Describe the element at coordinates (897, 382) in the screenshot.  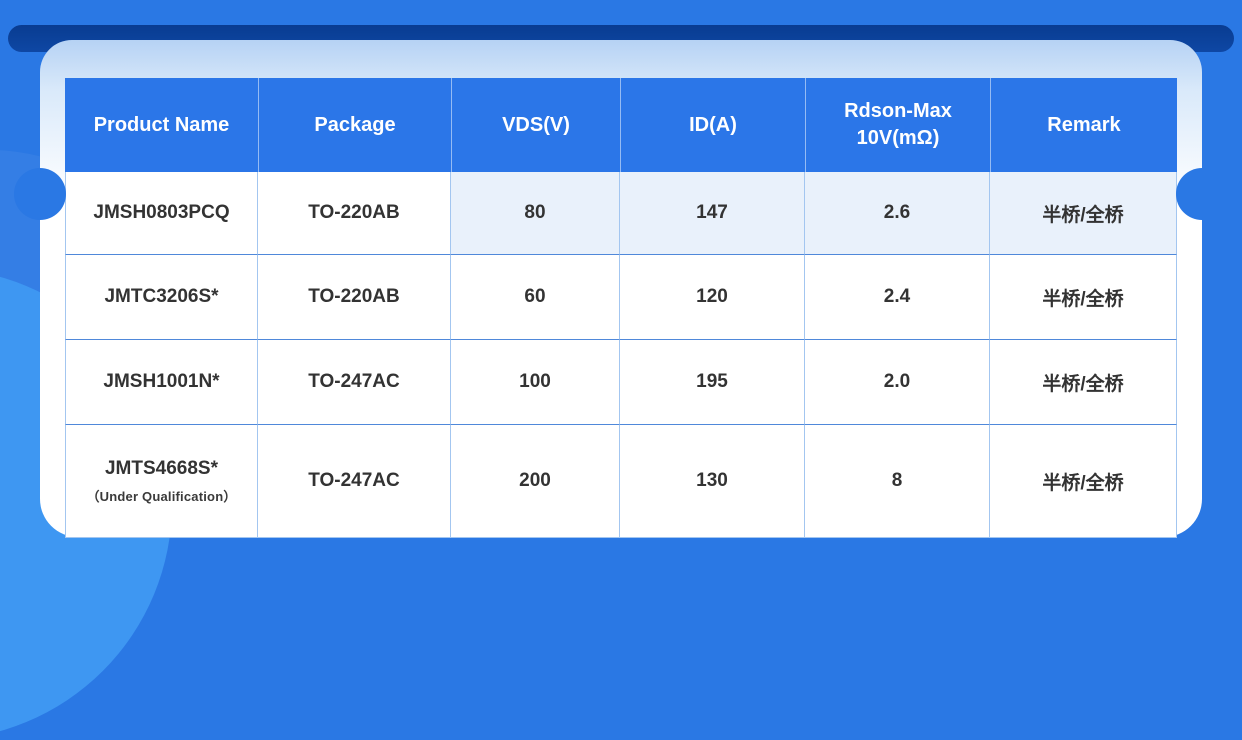
I see `cell-rdson: 2.0` at that location.